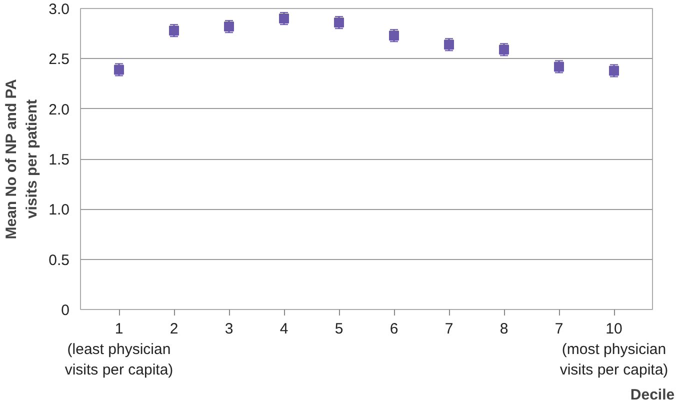  What do you see at coordinates (59, 160) in the screenshot?
I see `y-tick-label: 1.5` at bounding box center [59, 160].